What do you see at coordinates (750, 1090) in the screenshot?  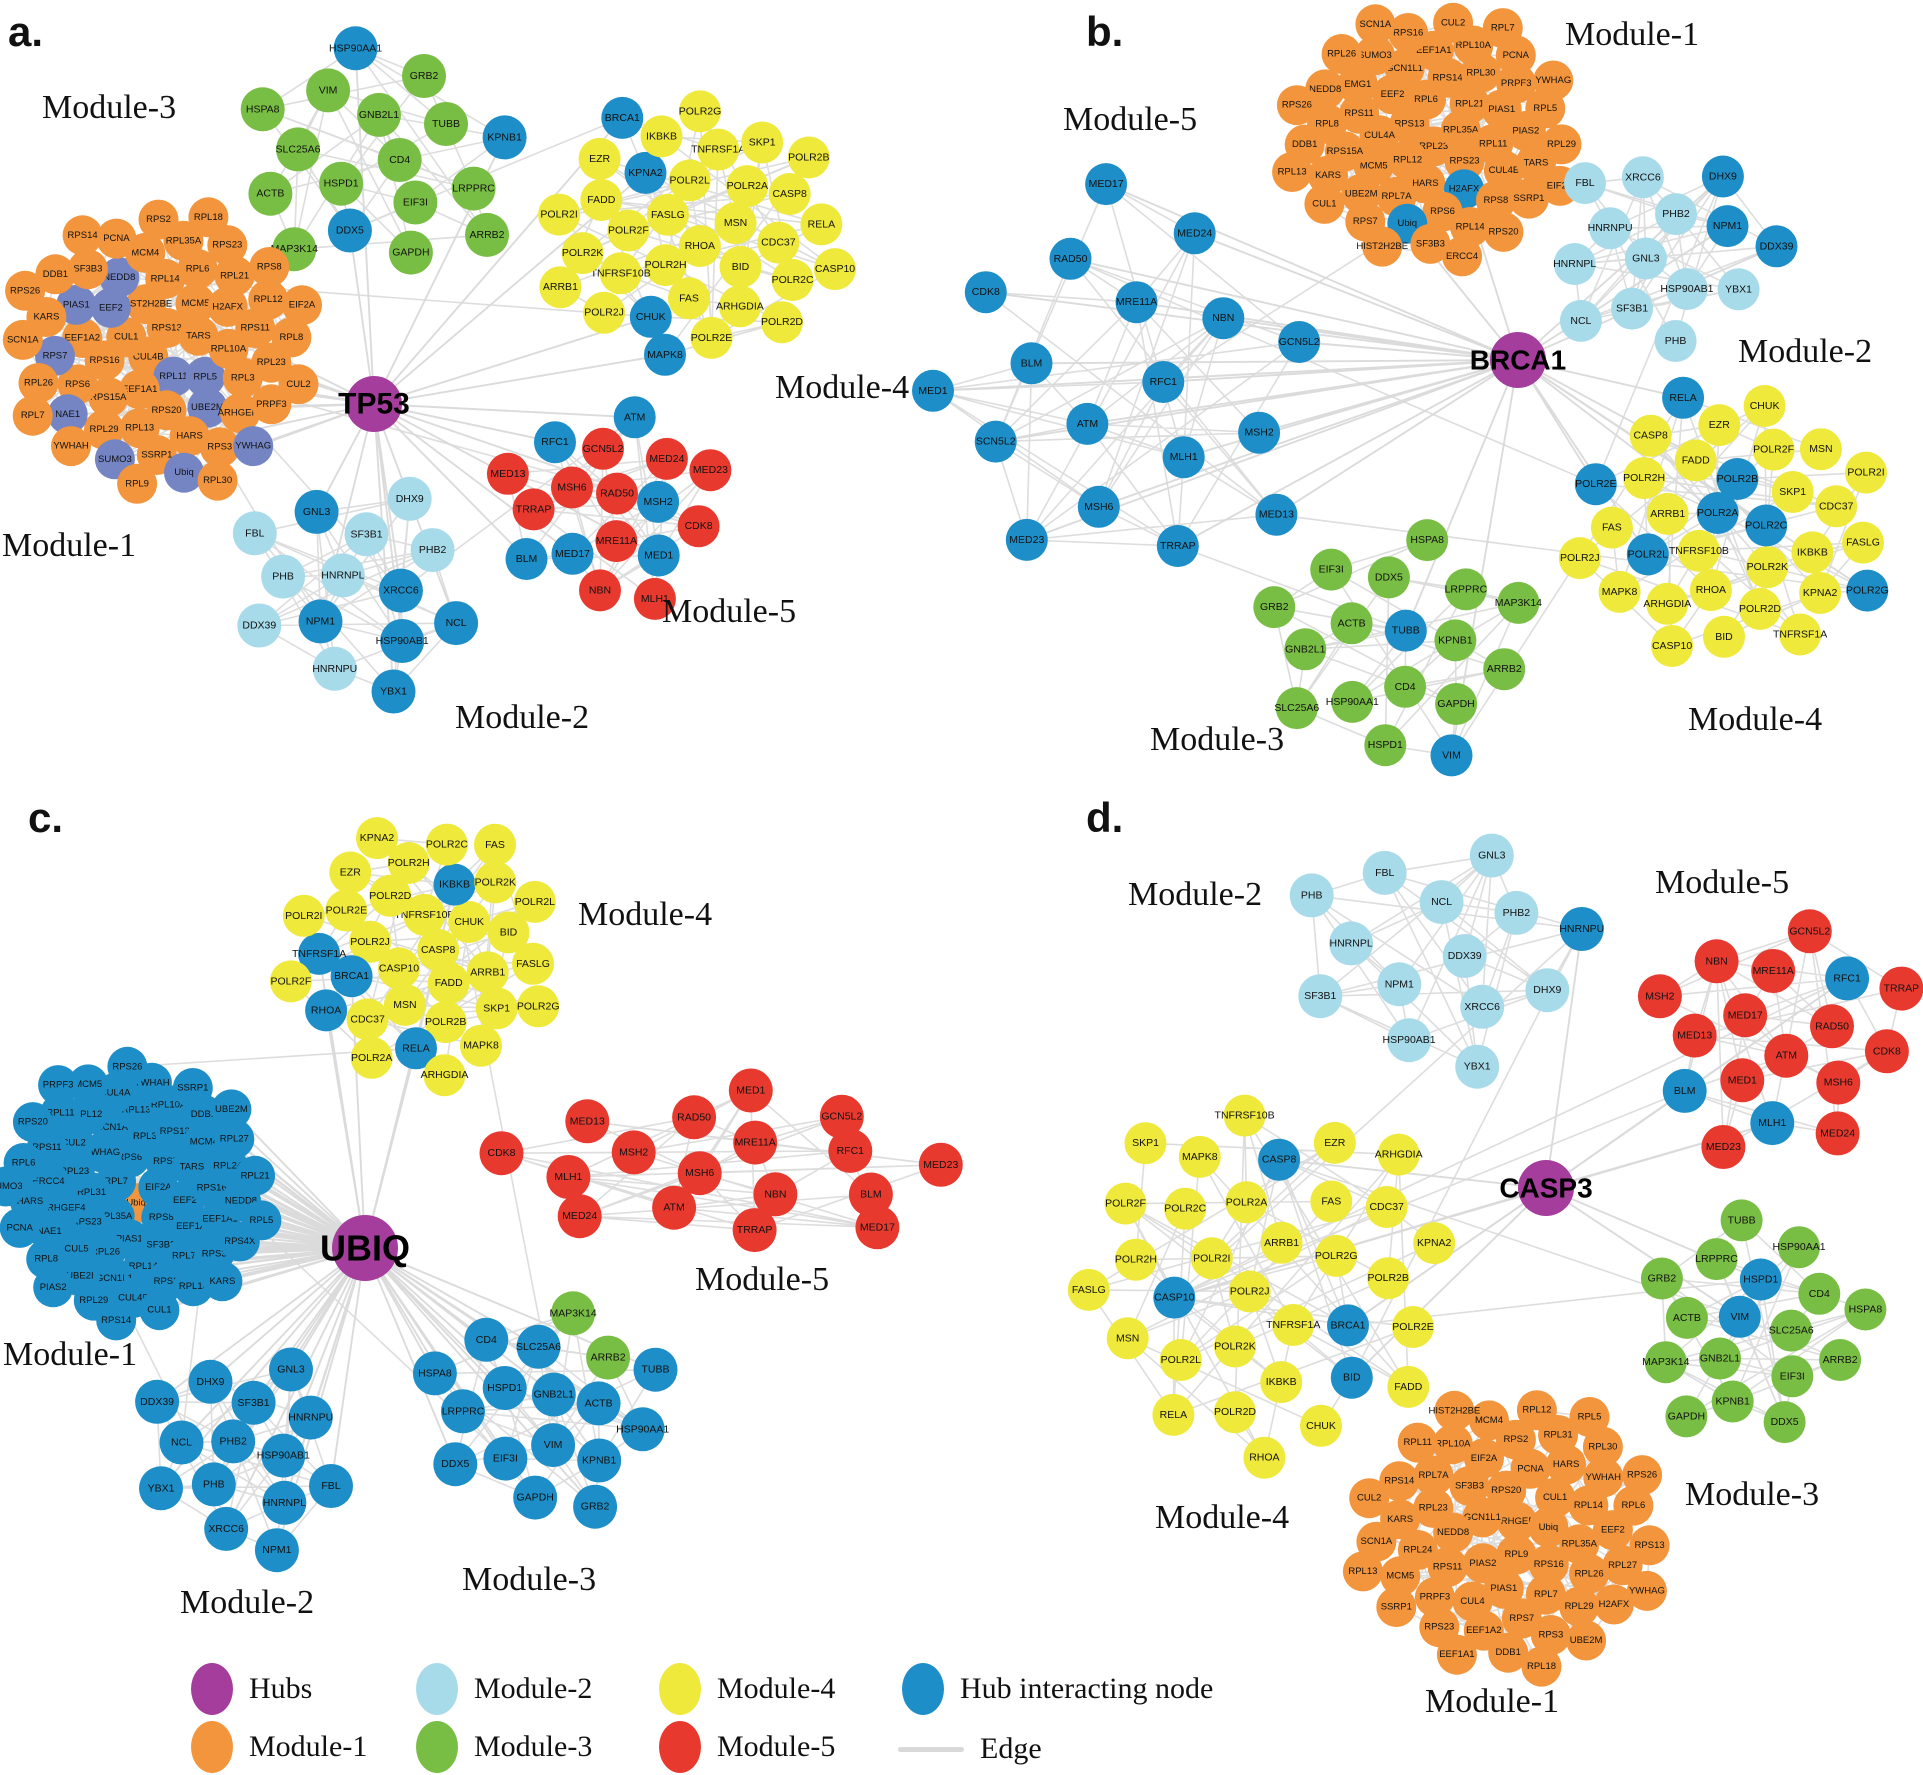 I see `node-c-MED1: MED1` at bounding box center [750, 1090].